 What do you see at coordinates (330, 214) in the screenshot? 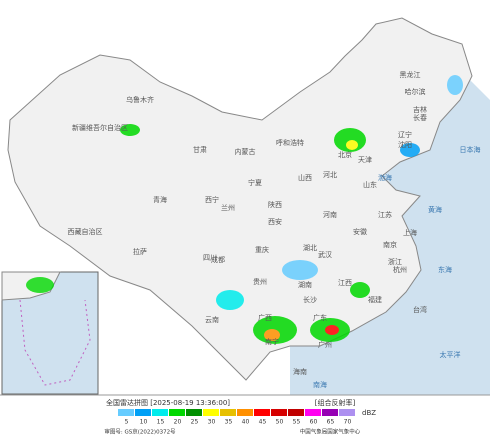
I see `place-label: 河南` at bounding box center [330, 214].